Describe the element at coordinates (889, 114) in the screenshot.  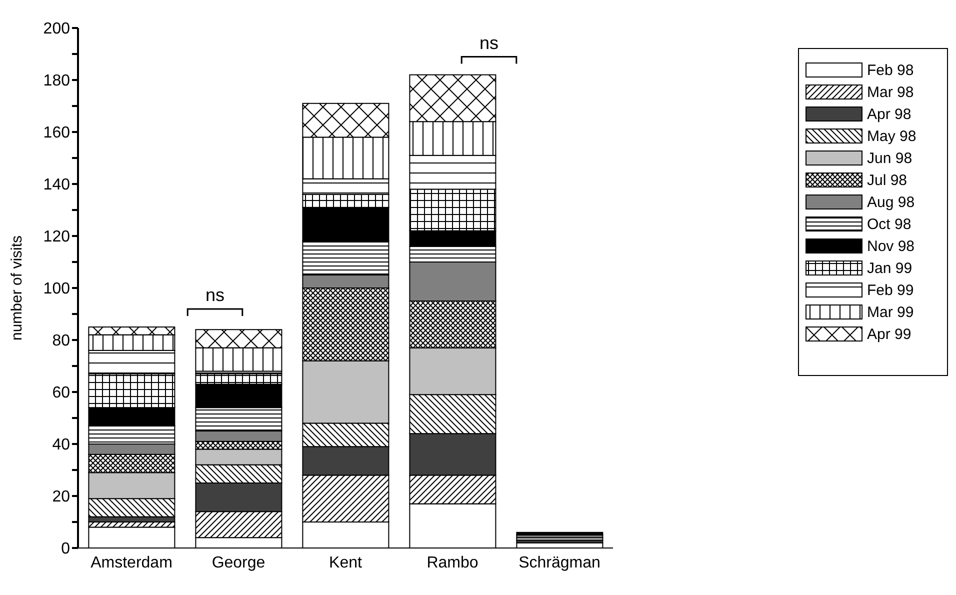
I see `legend-label: Apr 98` at that location.